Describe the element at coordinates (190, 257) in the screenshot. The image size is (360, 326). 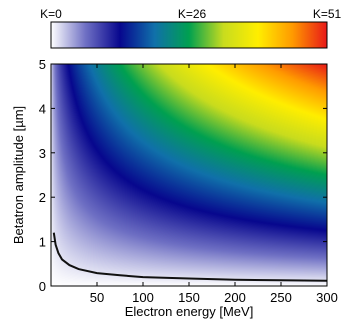
I see `contour-line` at that location.